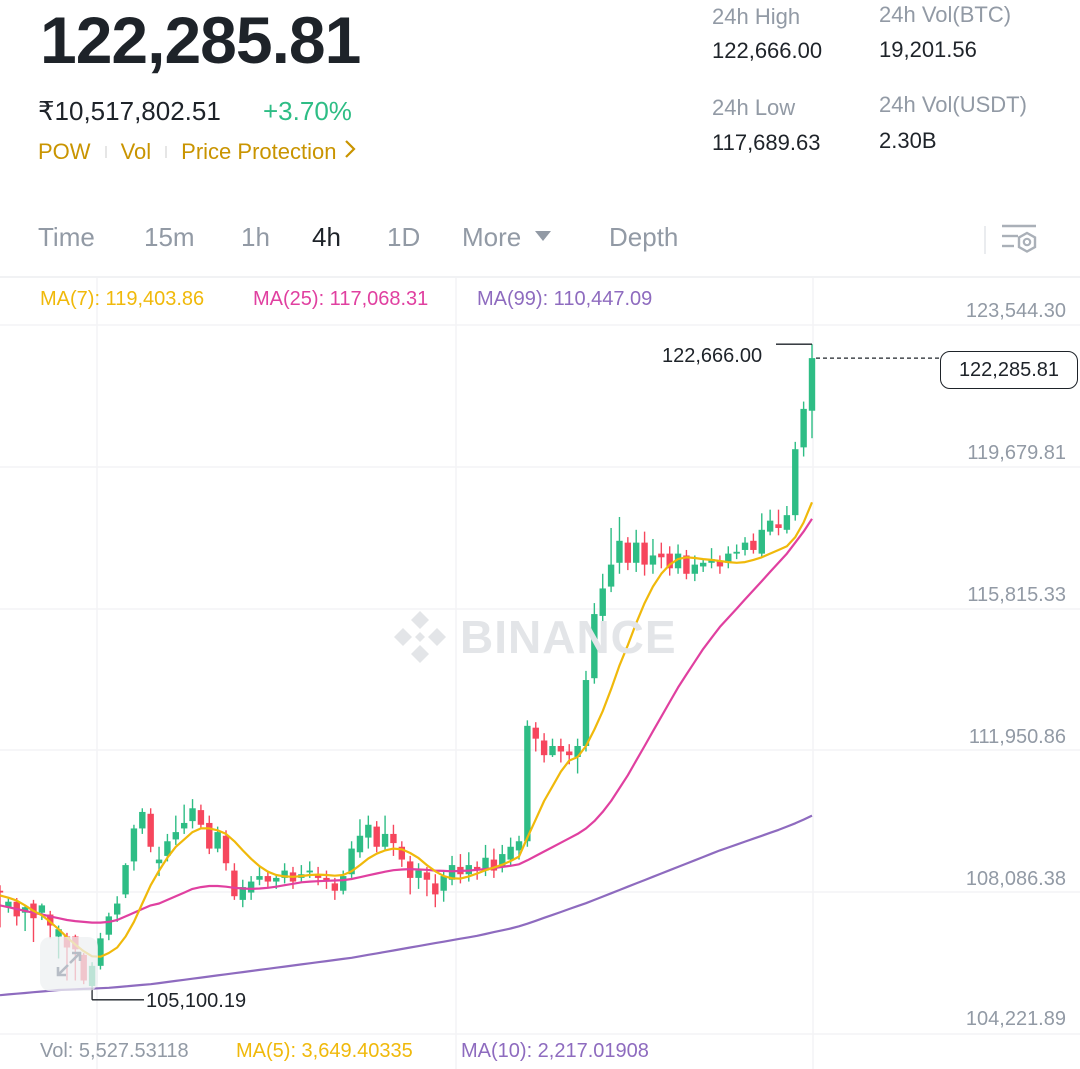 This screenshot has width=1080, height=1069. I want to click on tab-1d: 1D, so click(404, 237).